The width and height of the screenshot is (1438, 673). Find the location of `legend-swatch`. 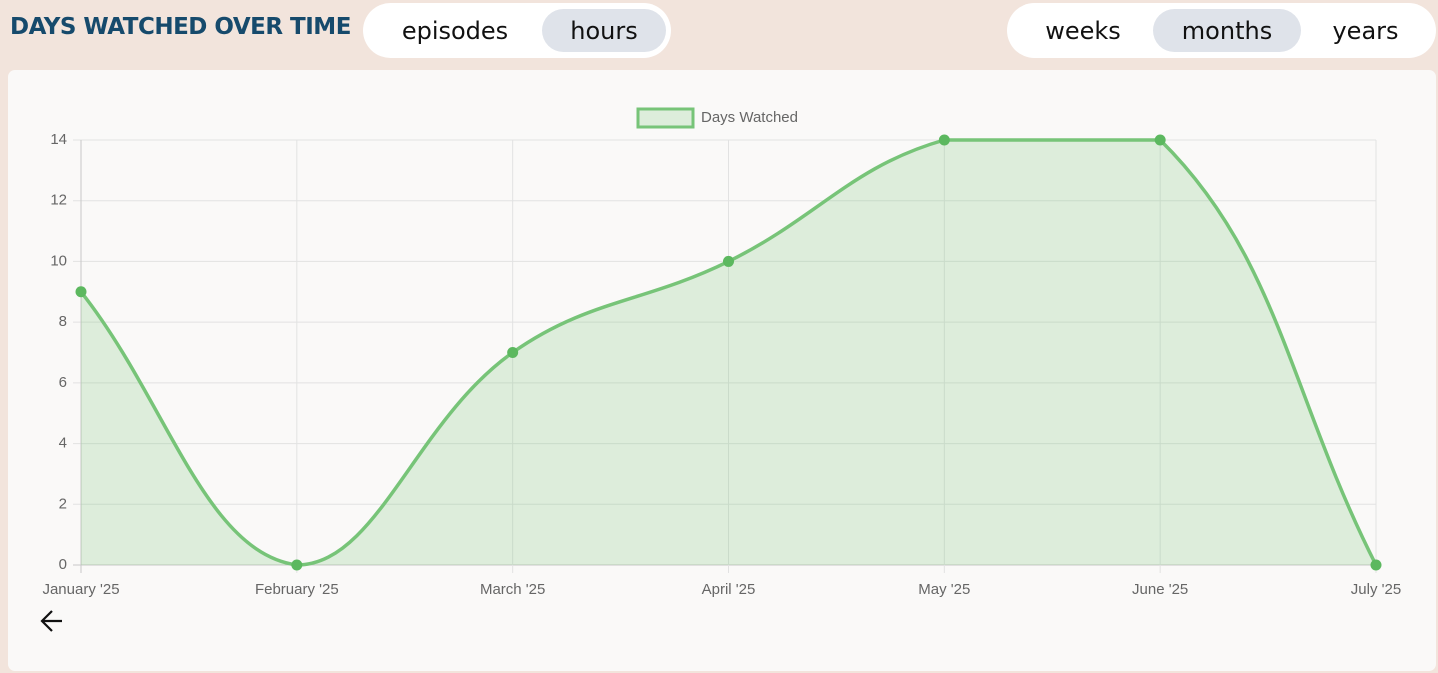

legend-swatch is located at coordinates (665, 118).